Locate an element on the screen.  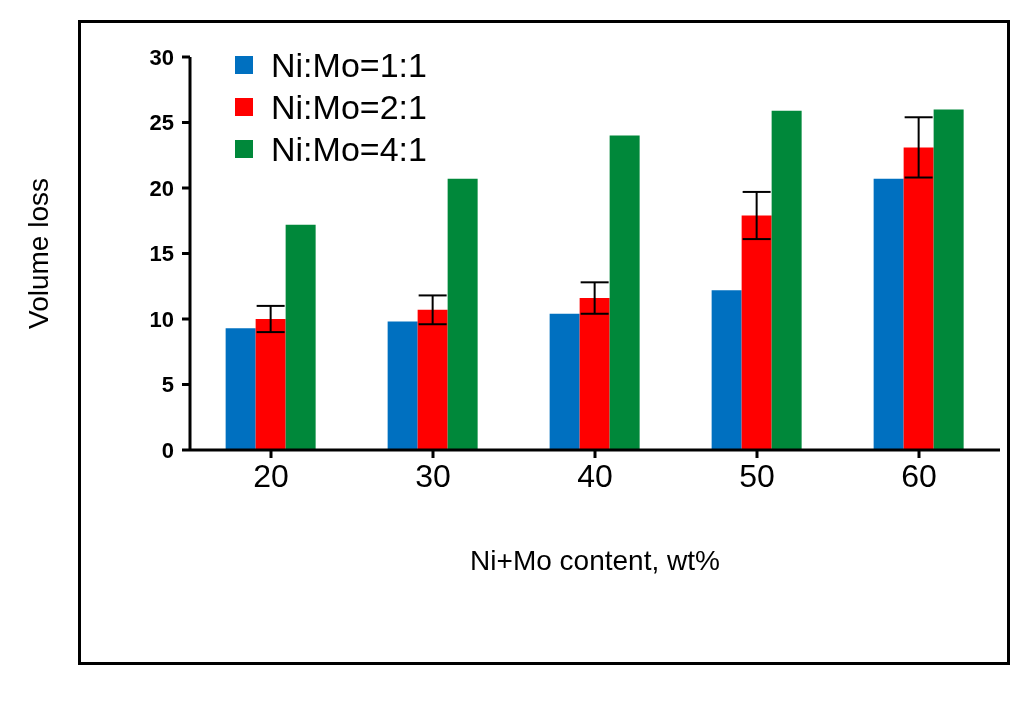
legend-label: Ni:Mo=2:1 is located at coordinates (349, 107).